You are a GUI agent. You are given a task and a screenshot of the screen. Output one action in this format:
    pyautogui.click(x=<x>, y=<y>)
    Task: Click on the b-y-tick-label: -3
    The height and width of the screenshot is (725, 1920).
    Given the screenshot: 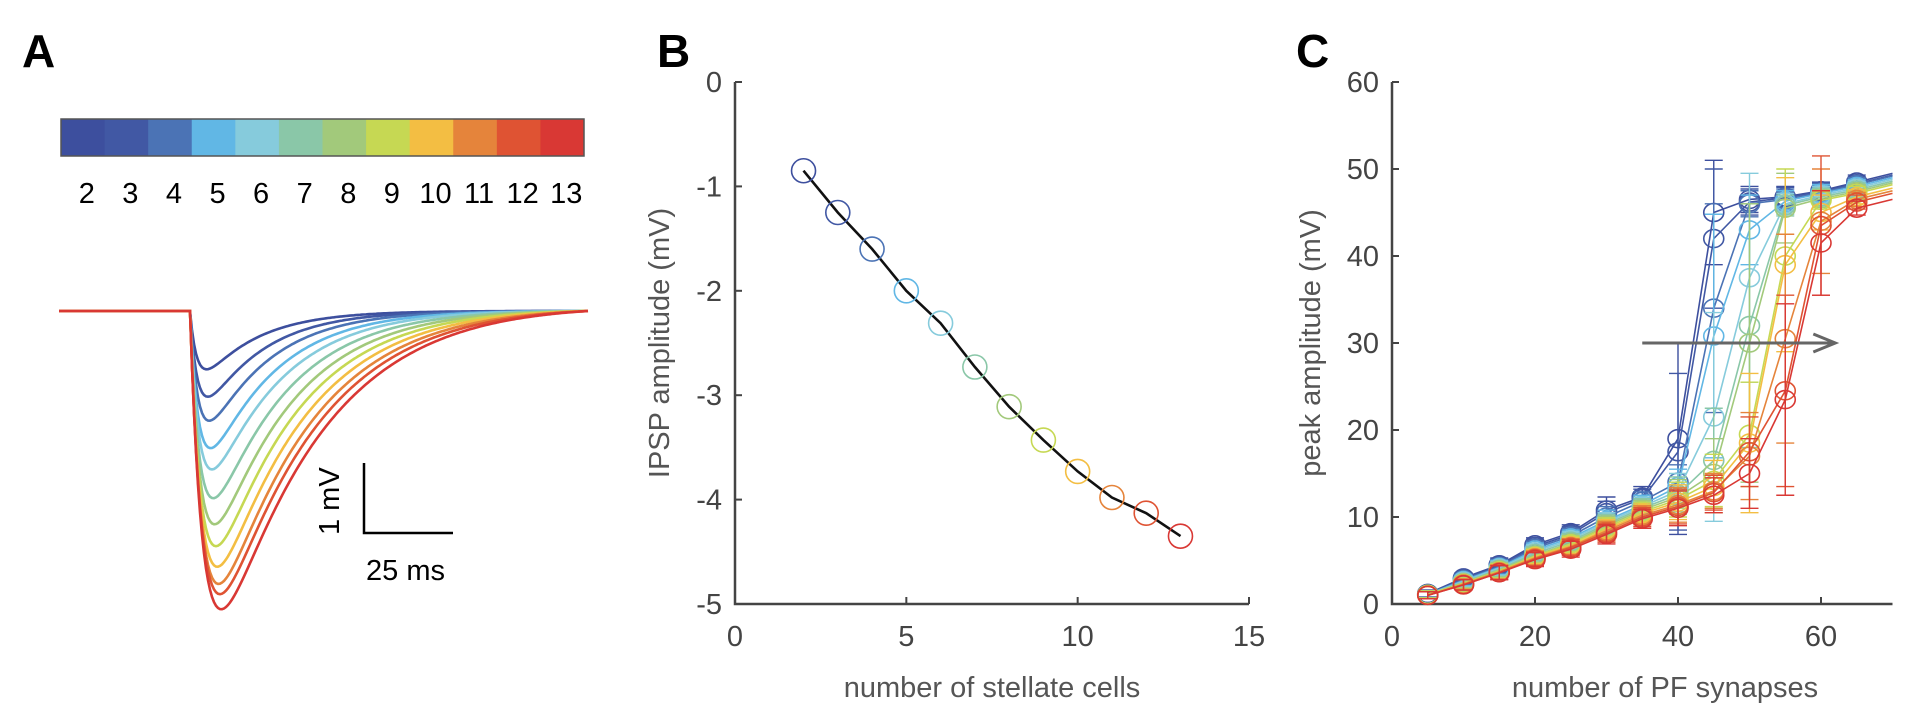 What is the action you would take?
    pyautogui.click(x=709, y=396)
    